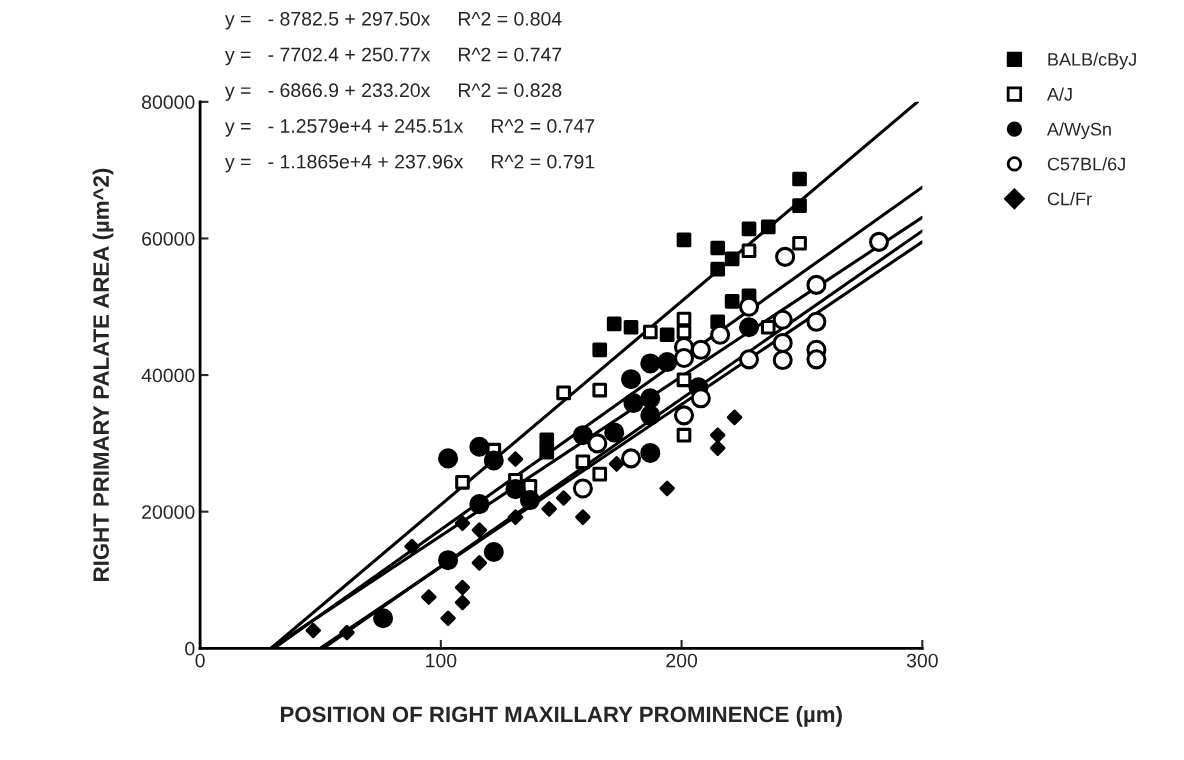 This screenshot has height=760, width=1184. What do you see at coordinates (190, 648) in the screenshot?
I see `y-tick-label: 0` at bounding box center [190, 648].